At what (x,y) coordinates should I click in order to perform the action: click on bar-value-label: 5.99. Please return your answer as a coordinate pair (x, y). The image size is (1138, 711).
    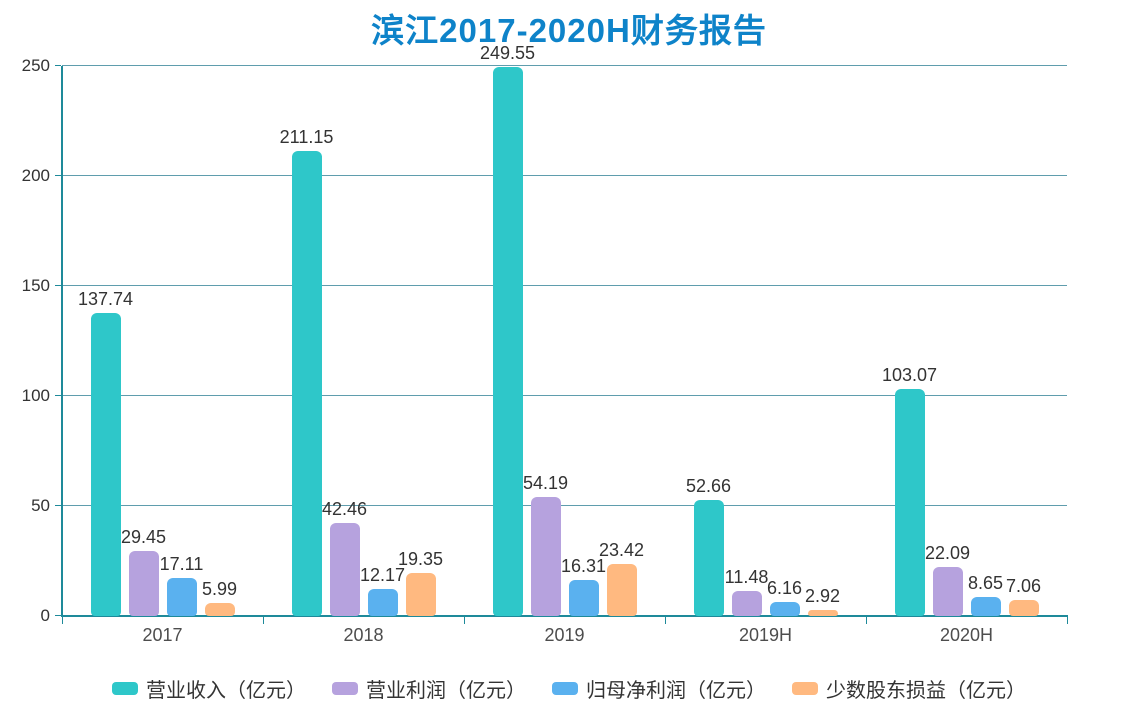
    Looking at the image, I should click on (219, 588).